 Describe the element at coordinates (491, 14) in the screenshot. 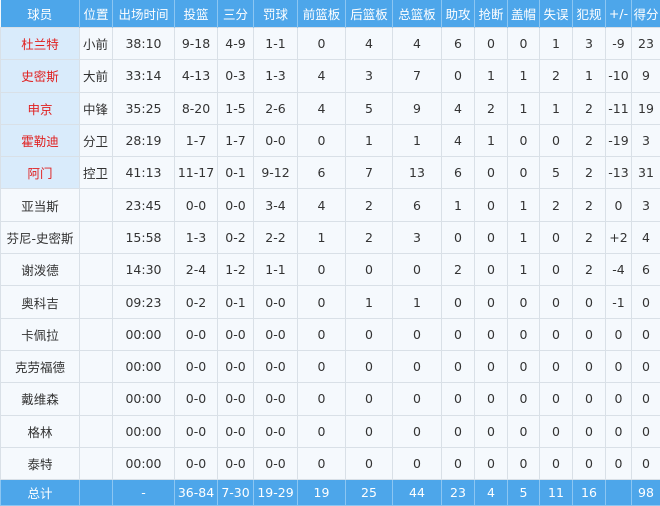

I see `column-header: 抢断` at that location.